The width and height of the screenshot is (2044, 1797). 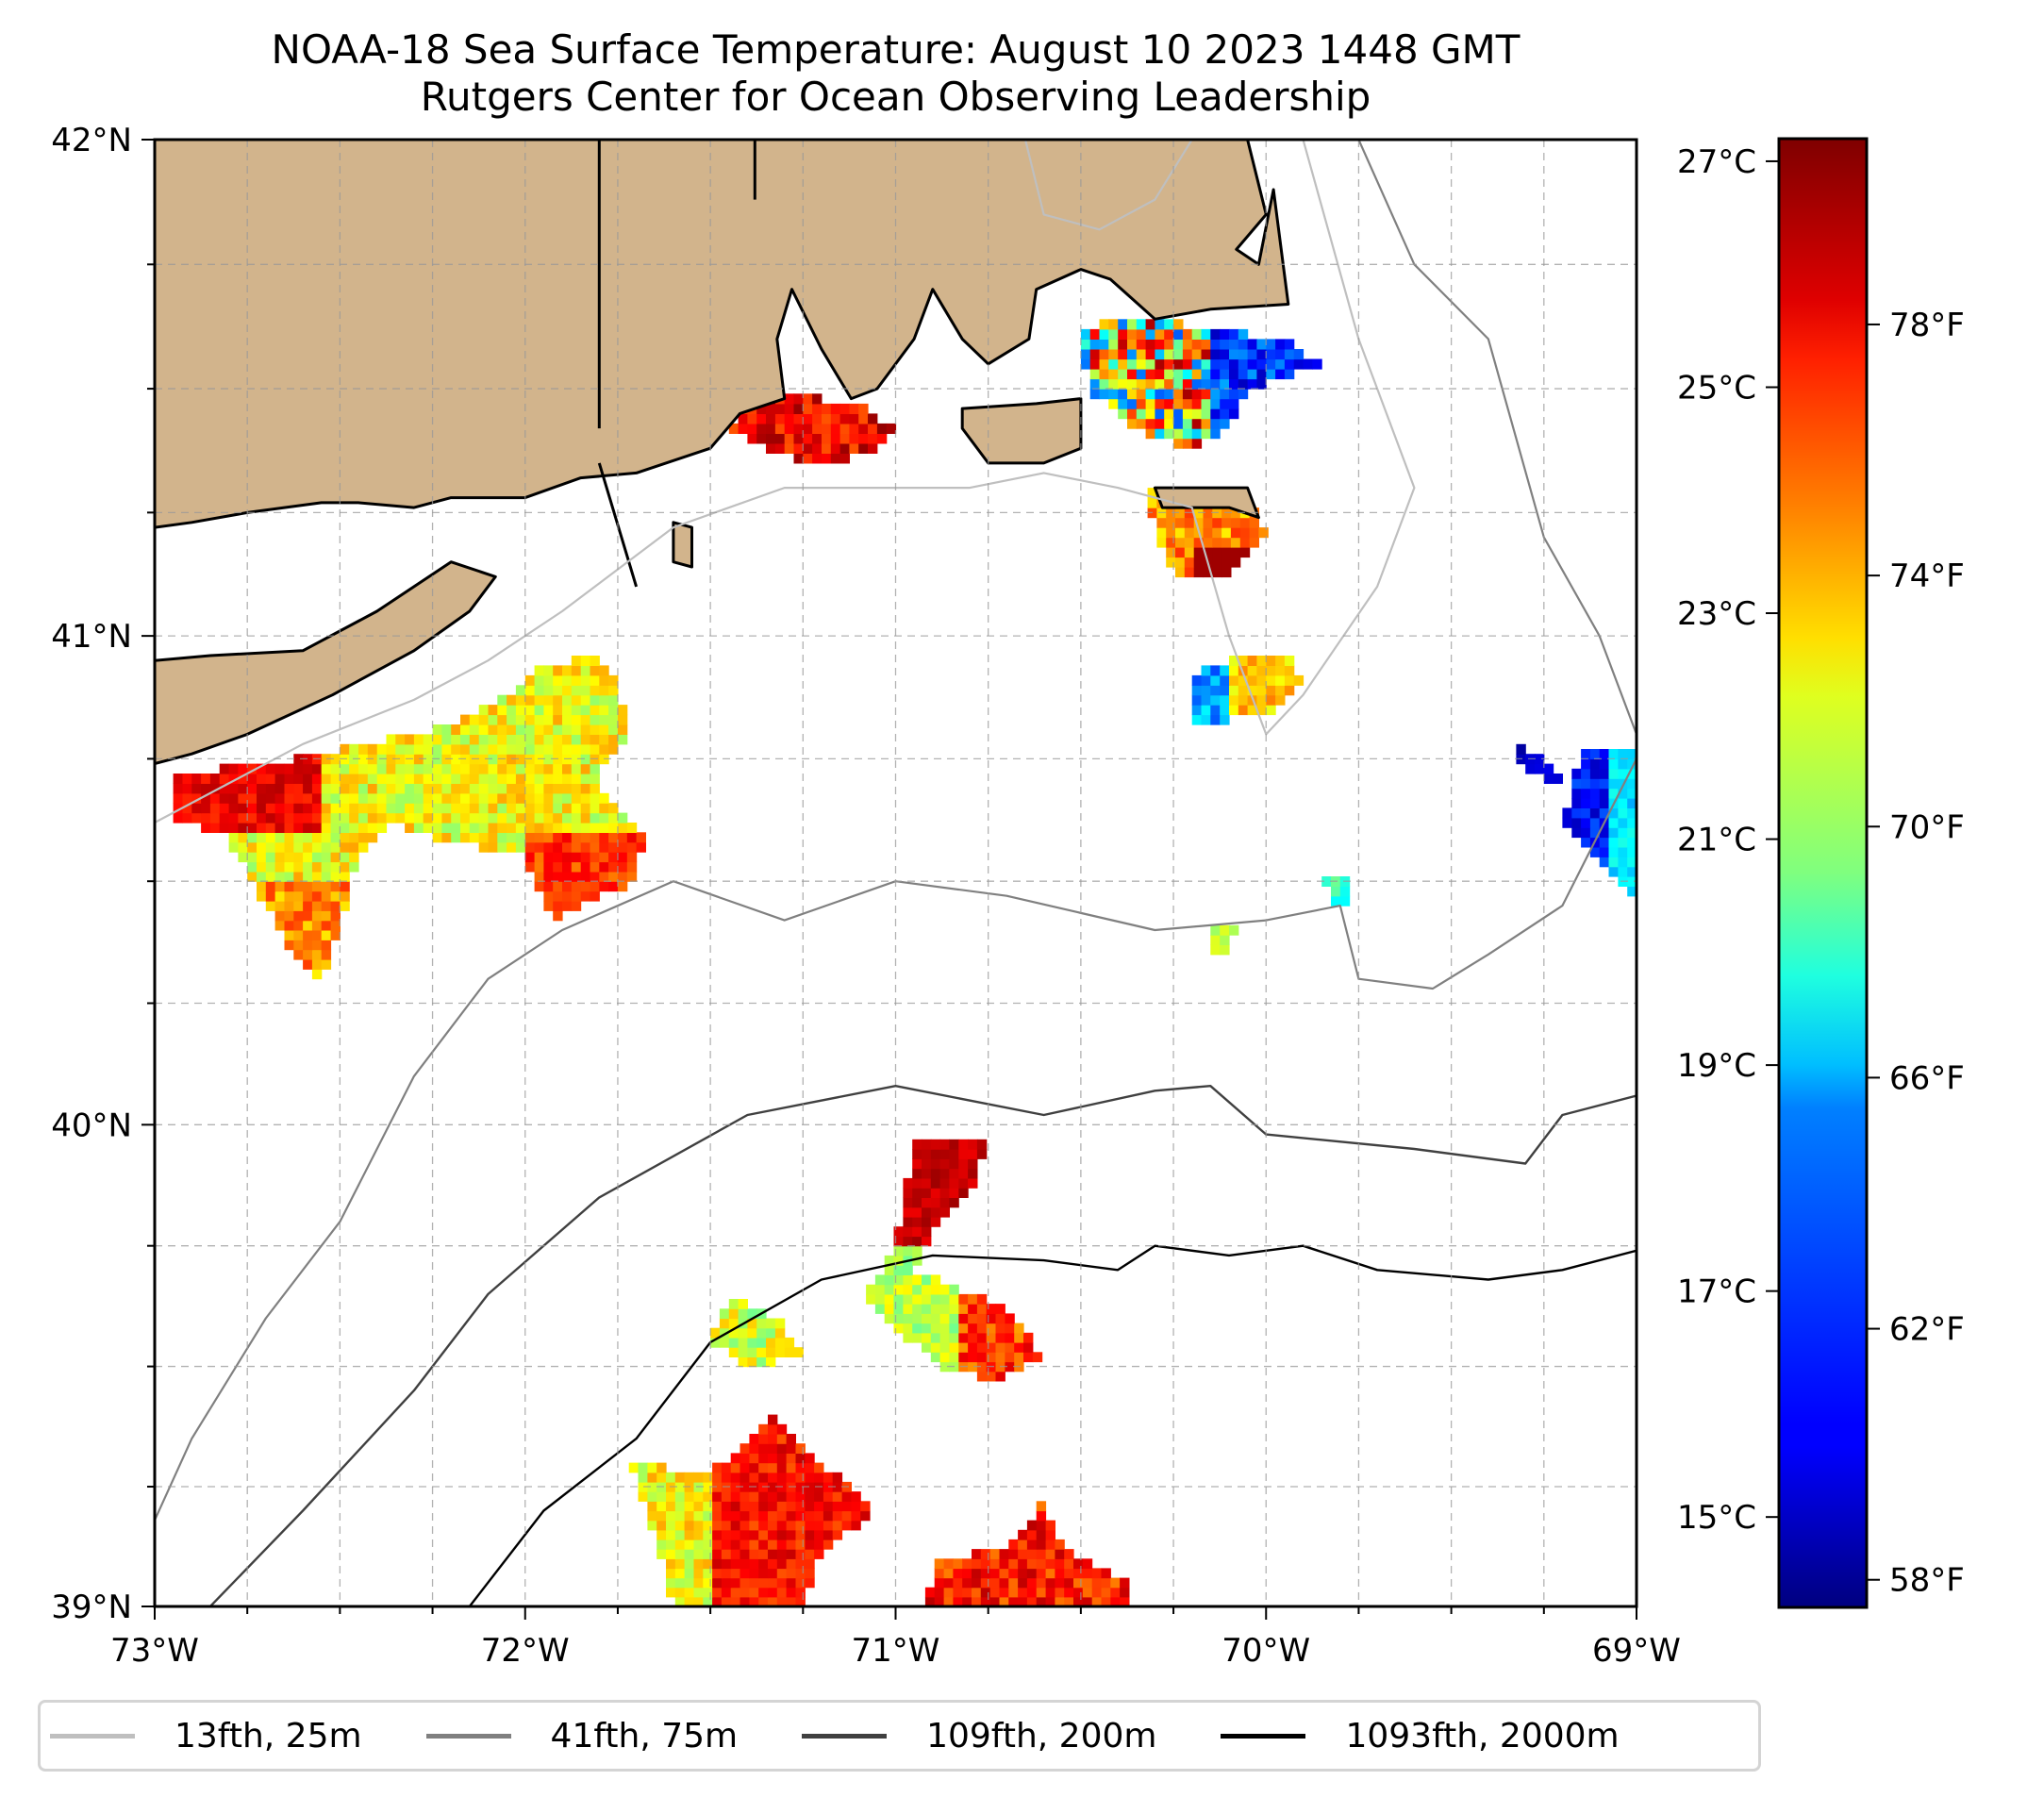 I want to click on colorbar-f-label: 62°F, so click(x=1927, y=1330).